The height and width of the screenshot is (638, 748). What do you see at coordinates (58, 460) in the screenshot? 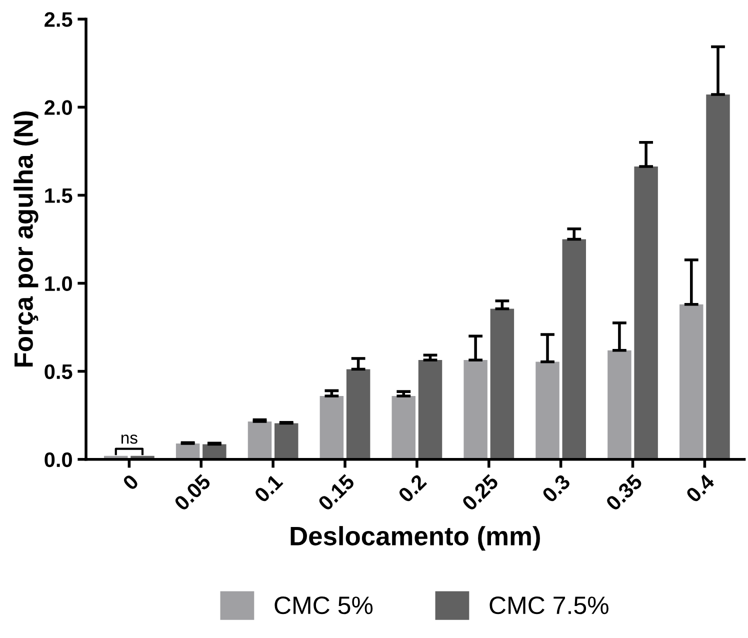
I see `y-tick-label: 0.0` at bounding box center [58, 460].